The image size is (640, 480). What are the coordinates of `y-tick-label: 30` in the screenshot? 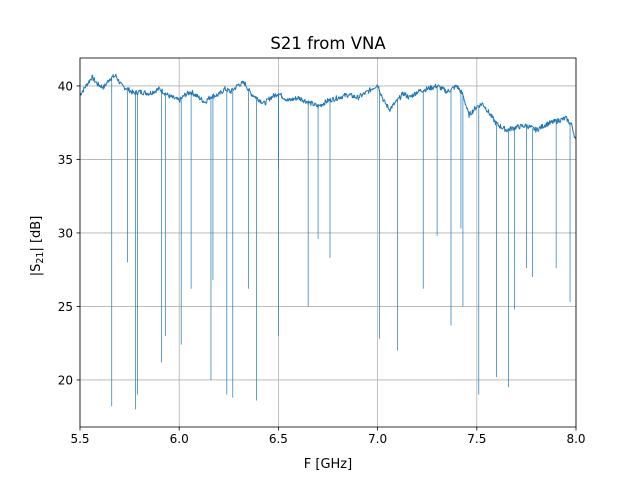 It's located at (65, 233).